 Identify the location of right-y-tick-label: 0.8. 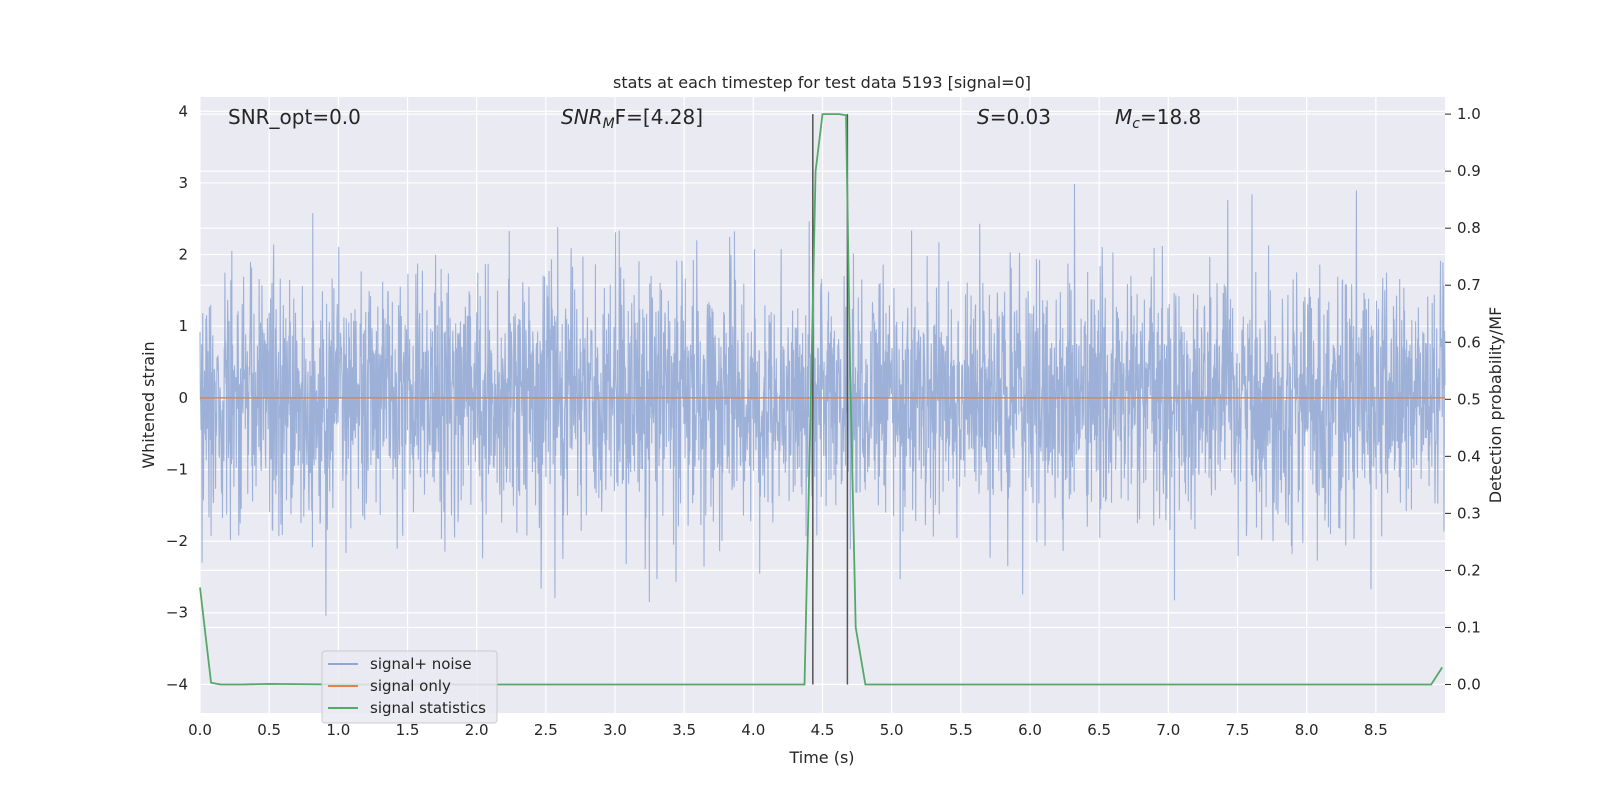
(1469, 228).